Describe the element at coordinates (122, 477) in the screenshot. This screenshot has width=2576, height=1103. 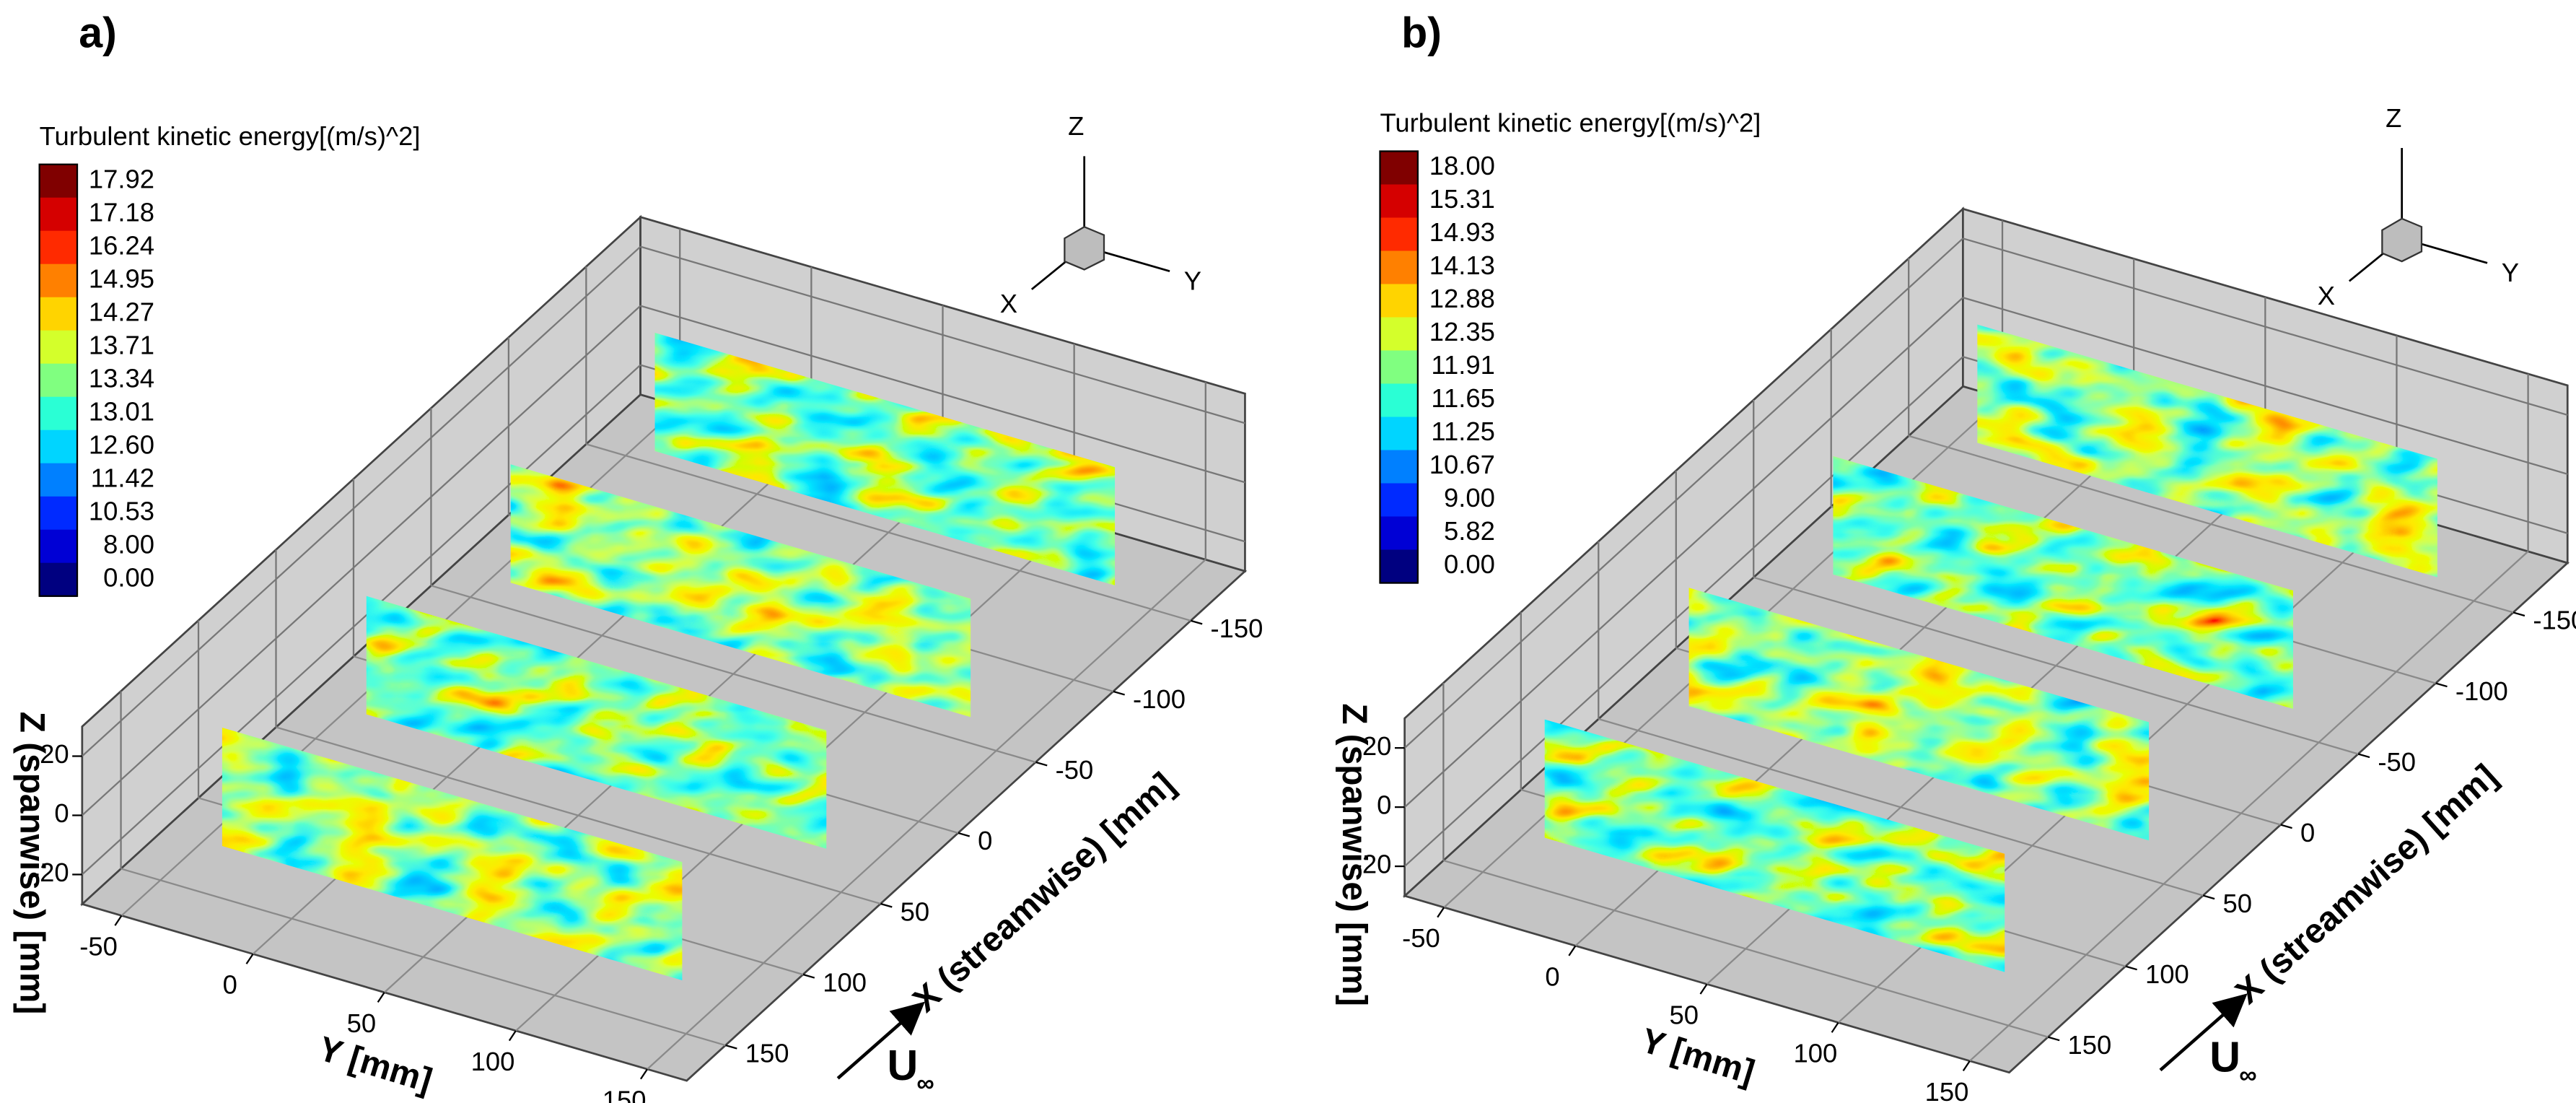
I see `colorbar-label: 11.42` at that location.